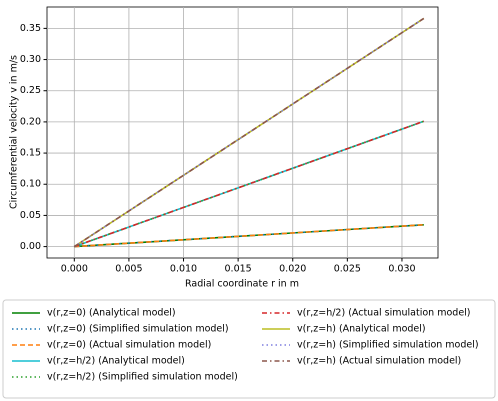 This screenshot has height=401, width=498. Describe the element at coordinates (183, 269) in the screenshot. I see `x-tick-label: 0.010` at that location.